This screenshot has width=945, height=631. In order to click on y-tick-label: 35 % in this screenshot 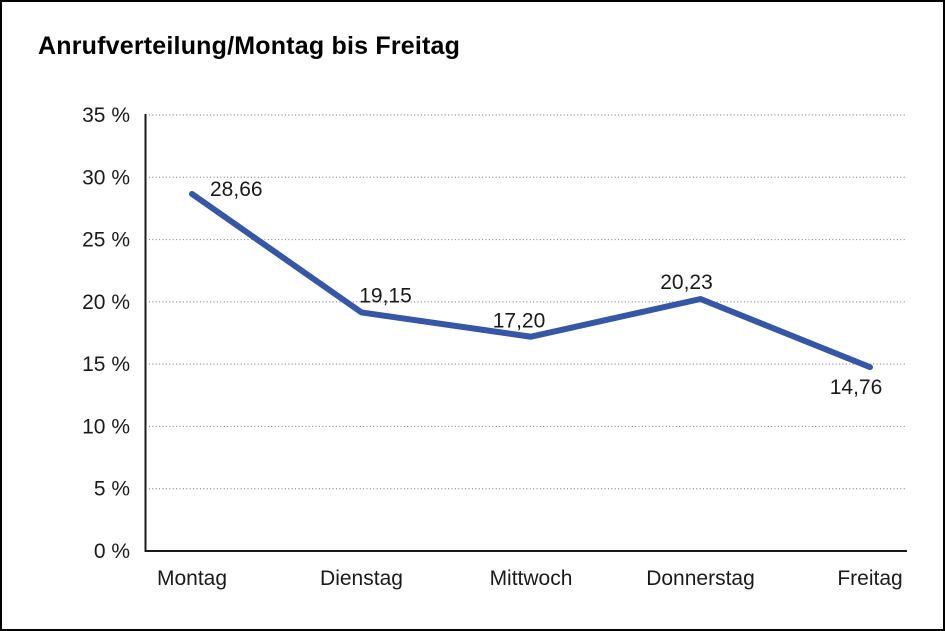, I will do `click(106, 115)`.